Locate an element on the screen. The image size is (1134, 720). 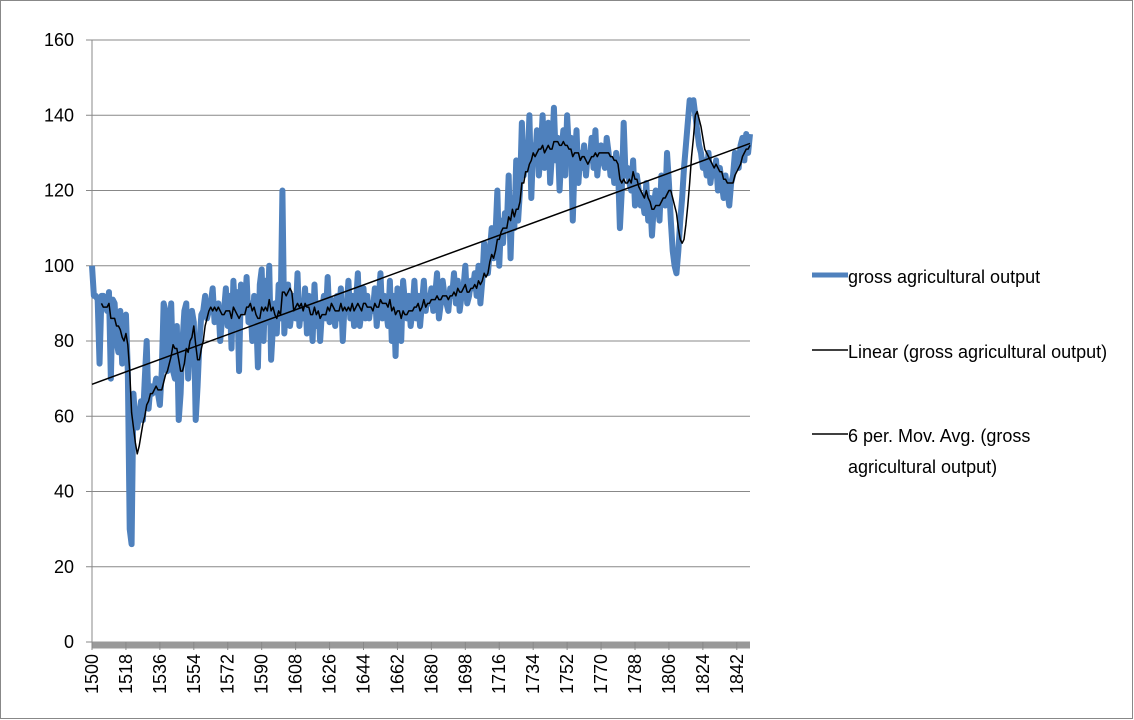
x-tick-label: 1788 is located at coordinates (635, 674).